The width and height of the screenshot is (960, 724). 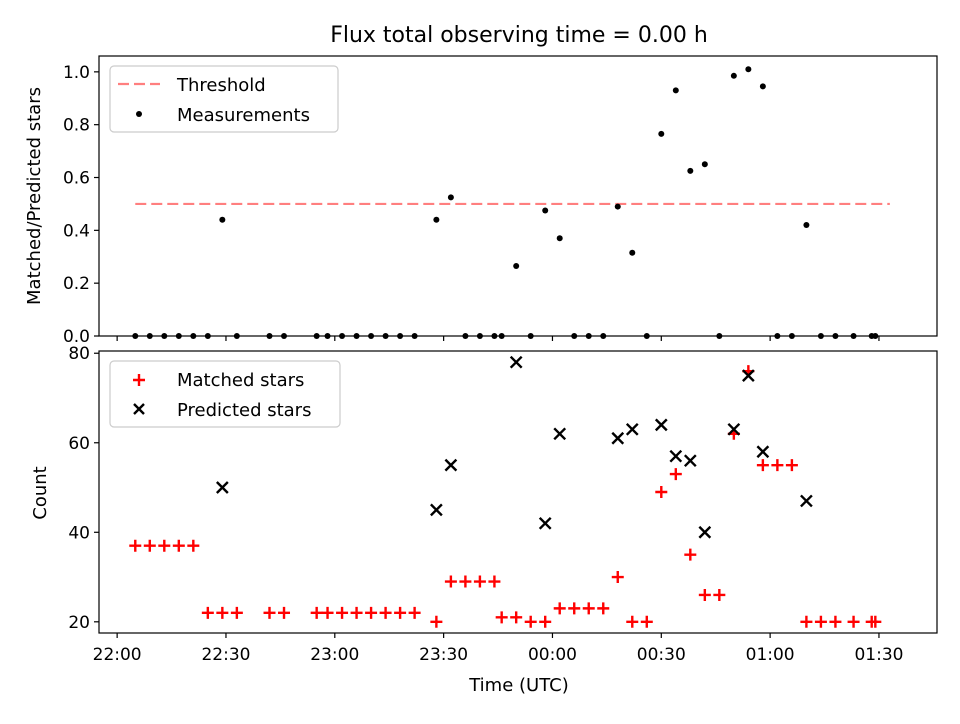 I want to click on x-tick-label: 00:00, so click(x=552, y=655).